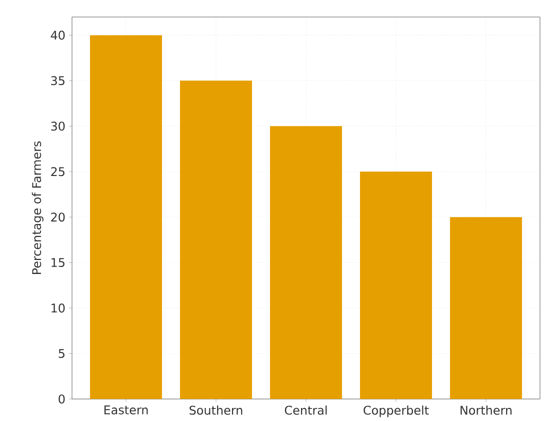 The width and height of the screenshot is (549, 421). I want to click on x-tick-label: Southern, so click(216, 410).